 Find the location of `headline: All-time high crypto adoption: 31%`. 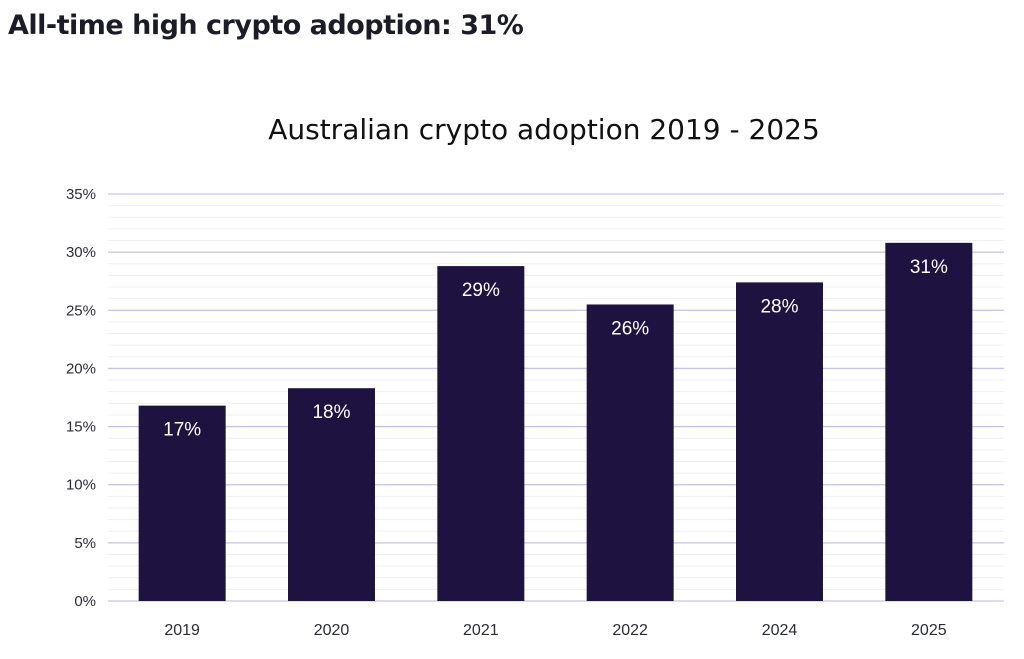

headline: All-time high crypto adoption: 31% is located at coordinates (266, 25).